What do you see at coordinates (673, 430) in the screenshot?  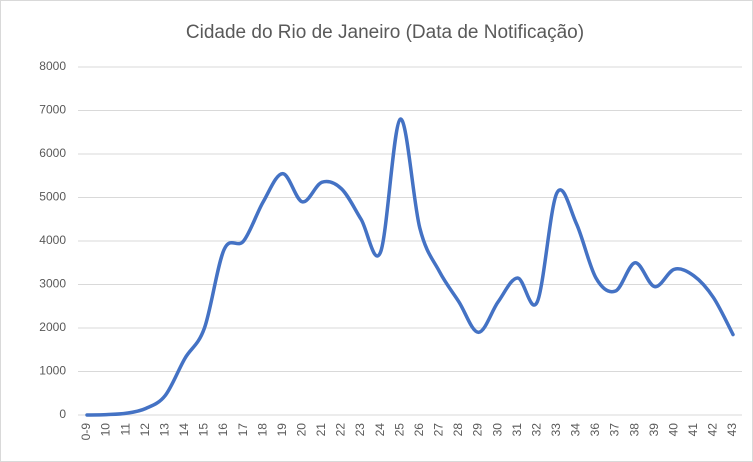 I see `x-tick-label: 40` at bounding box center [673, 430].